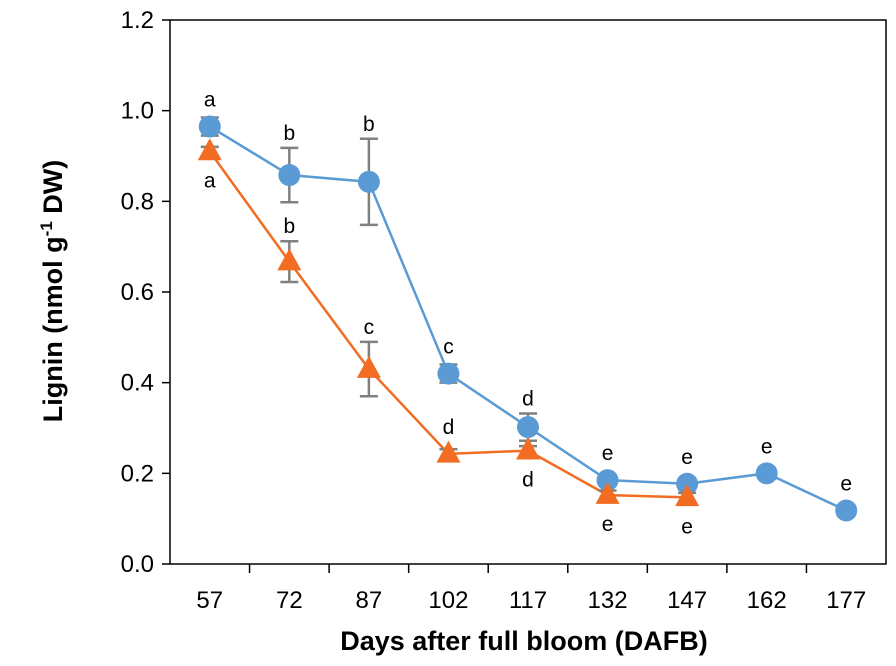  Describe the element at coordinates (137, 111) in the screenshot. I see `y-tick-label: 1.0` at that location.